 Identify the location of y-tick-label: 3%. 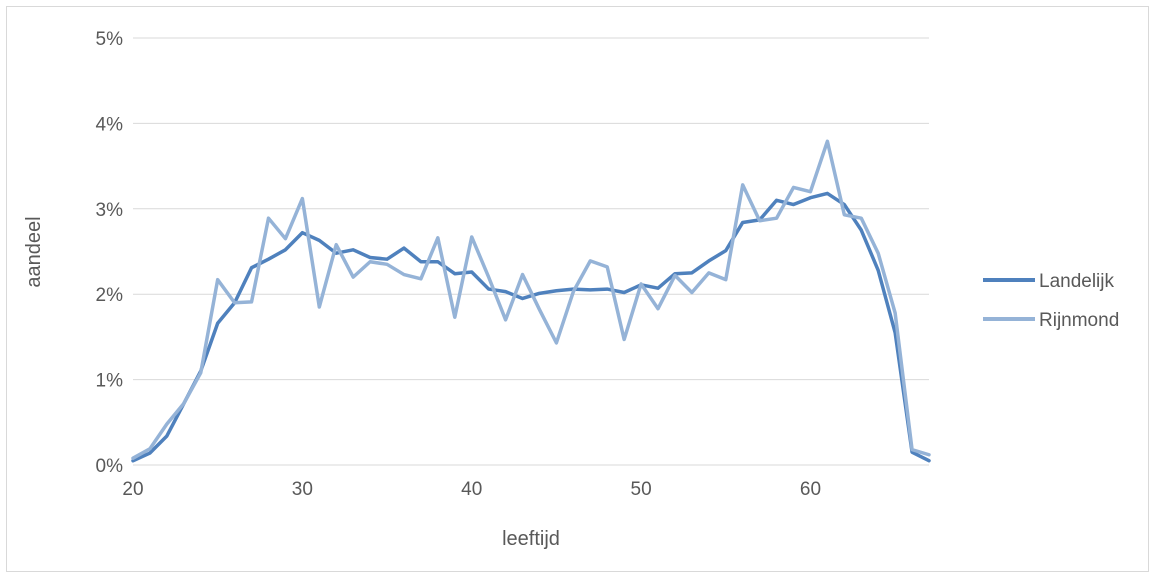
(110, 210).